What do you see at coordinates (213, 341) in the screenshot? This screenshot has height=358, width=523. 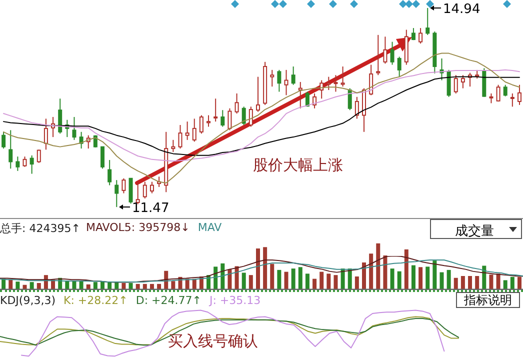 I see `annotation: 买入线号确认` at bounding box center [213, 341].